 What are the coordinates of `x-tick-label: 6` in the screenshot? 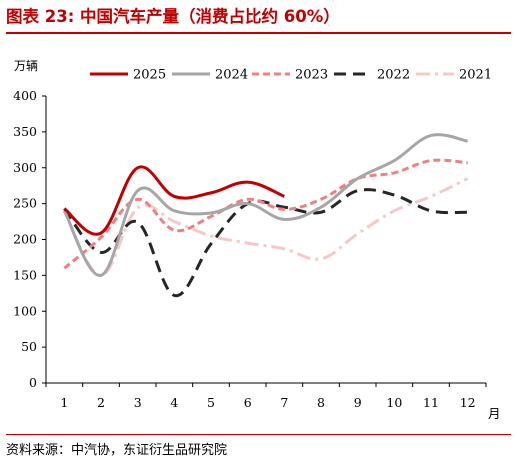 It's located at (248, 402).